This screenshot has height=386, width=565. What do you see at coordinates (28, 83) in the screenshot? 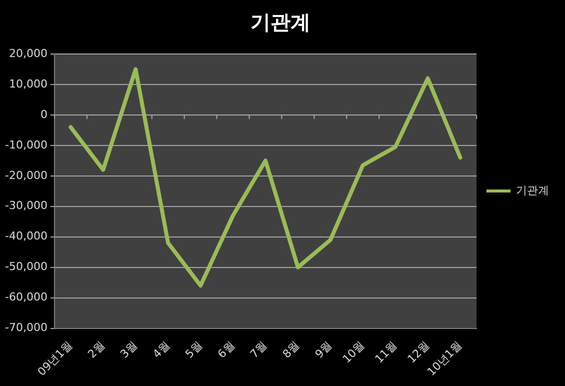
I see `y-tick-label: 10,000` at bounding box center [28, 83].